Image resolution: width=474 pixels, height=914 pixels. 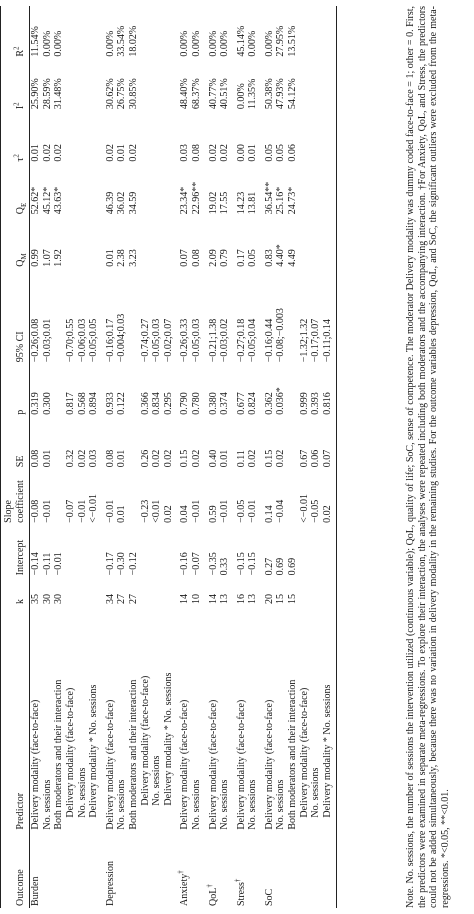 What do you see at coordinates (281, 335) in the screenshot?
I see `cell-ci: −0.08;−0.003` at bounding box center [281, 335].